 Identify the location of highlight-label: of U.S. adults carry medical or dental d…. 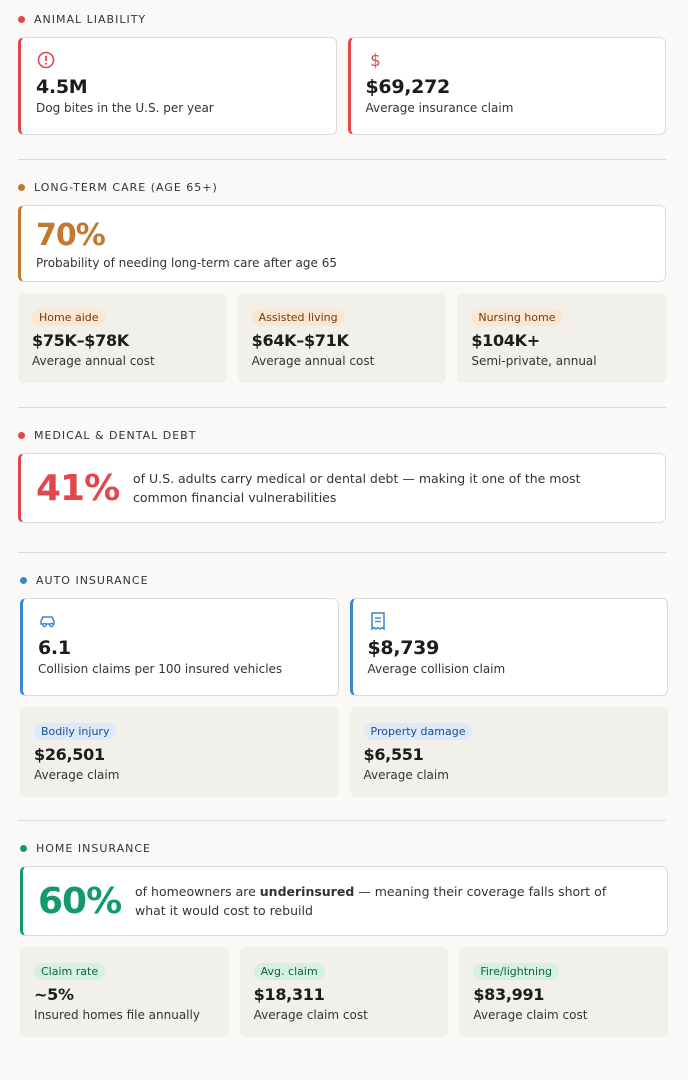
(357, 488).